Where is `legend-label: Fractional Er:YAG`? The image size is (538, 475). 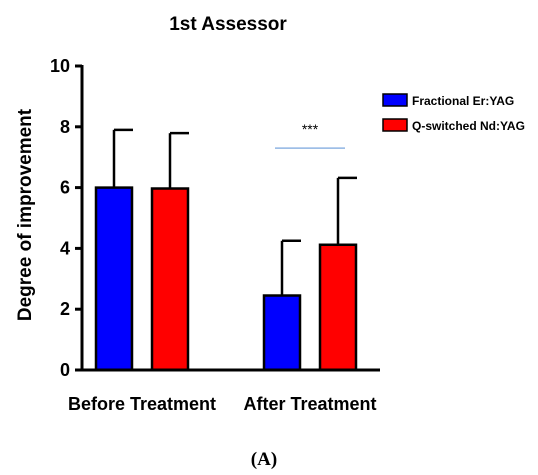
legend-label: Fractional Er:YAG is located at coordinates (463, 101).